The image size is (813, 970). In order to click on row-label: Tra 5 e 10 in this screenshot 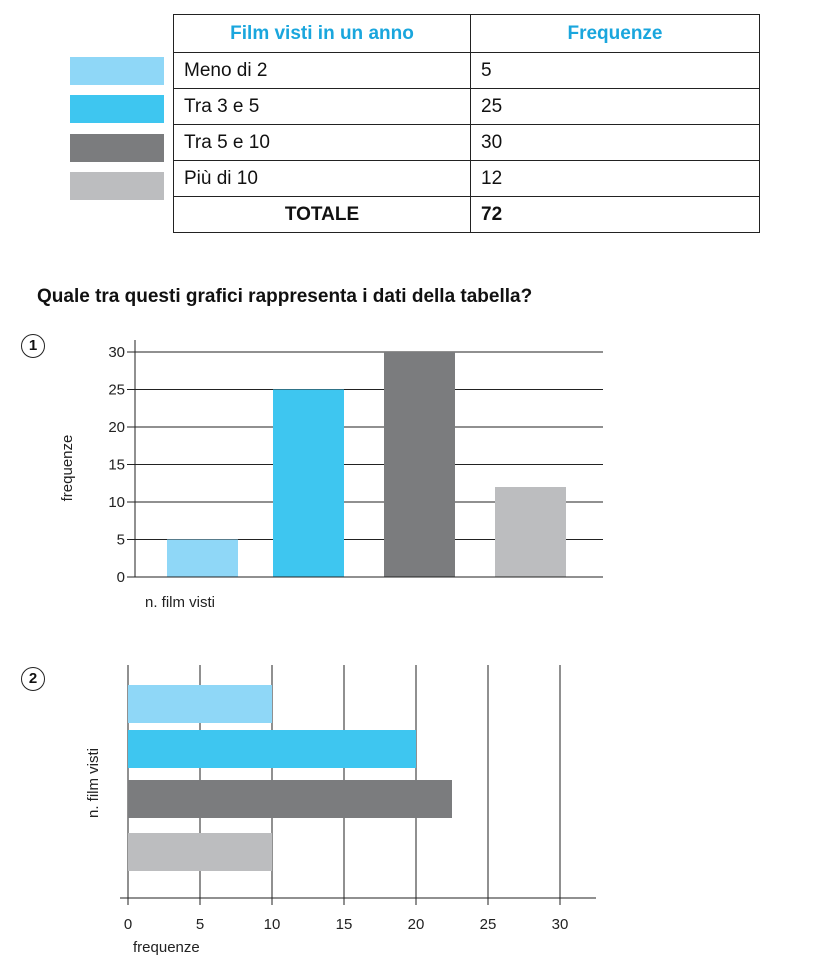, I will do `click(322, 142)`.